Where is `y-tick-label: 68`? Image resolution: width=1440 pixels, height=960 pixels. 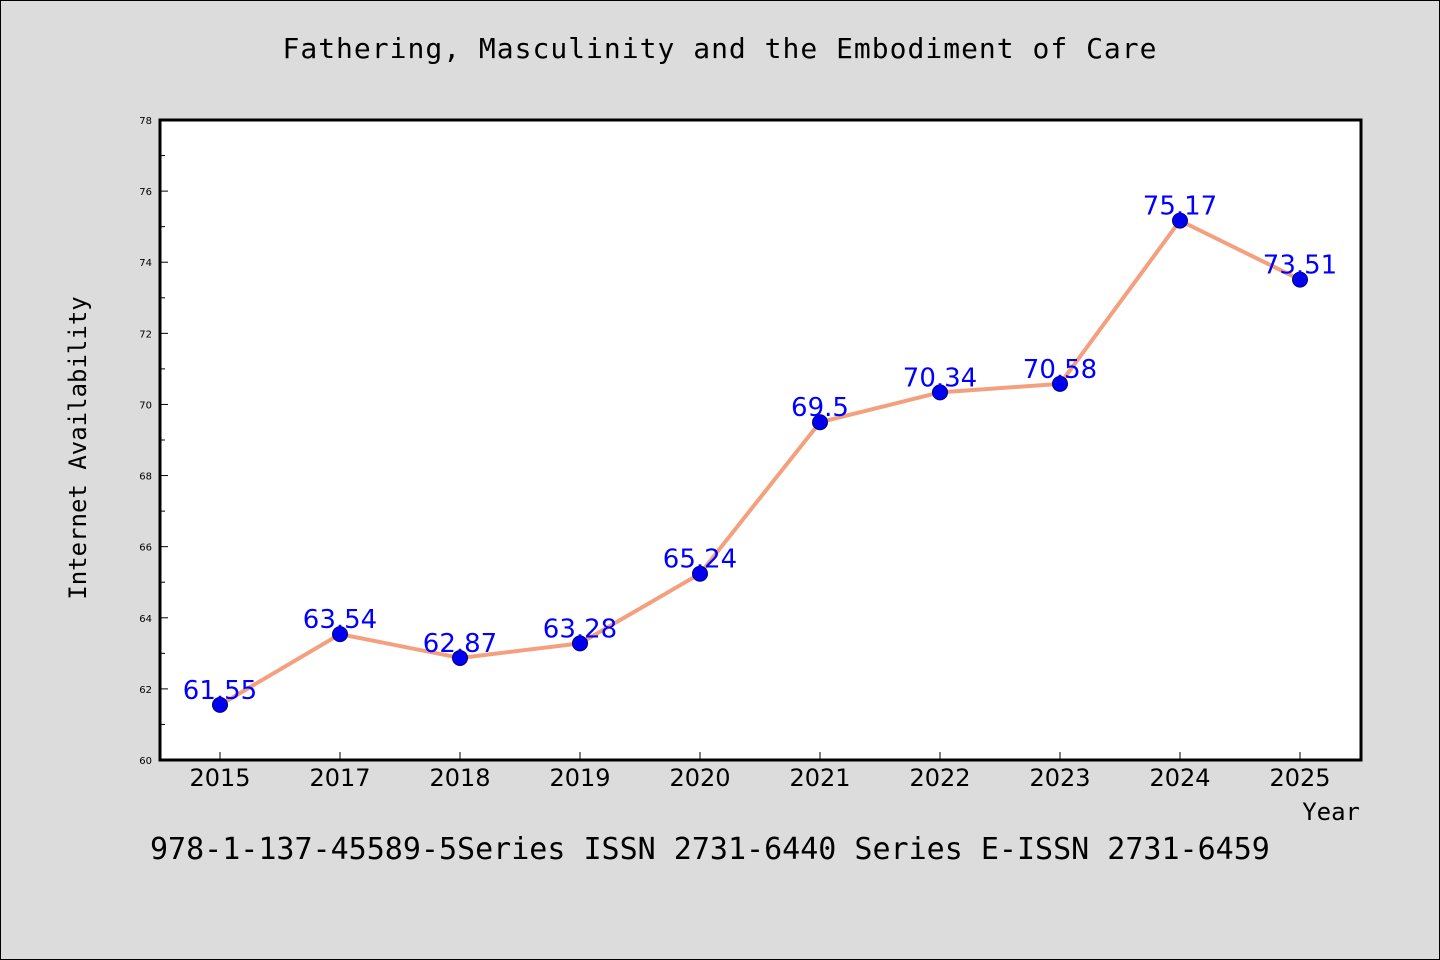 y-tick-label: 68 is located at coordinates (145, 477).